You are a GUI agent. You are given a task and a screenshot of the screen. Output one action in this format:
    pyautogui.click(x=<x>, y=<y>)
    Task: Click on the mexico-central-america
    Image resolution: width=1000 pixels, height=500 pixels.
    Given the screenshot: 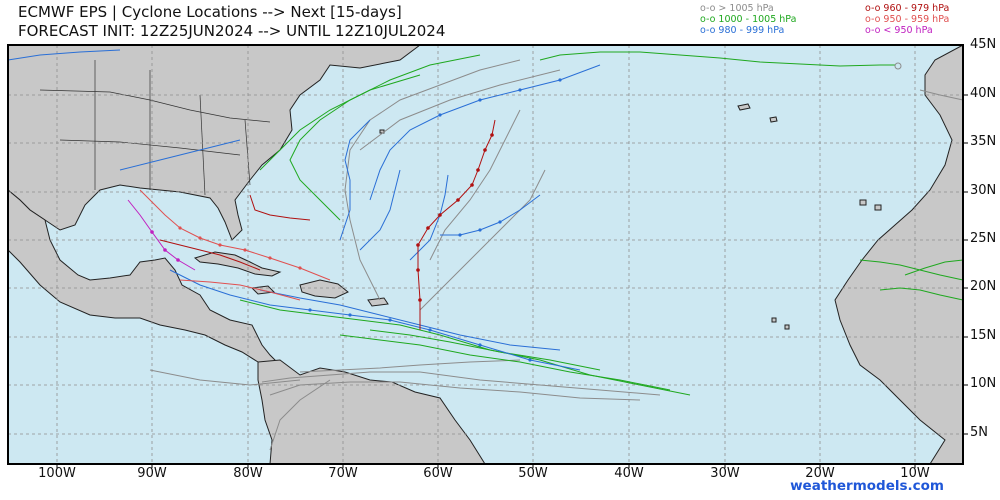 What is the action you would take?
    pyautogui.click(x=144, y=279)
    